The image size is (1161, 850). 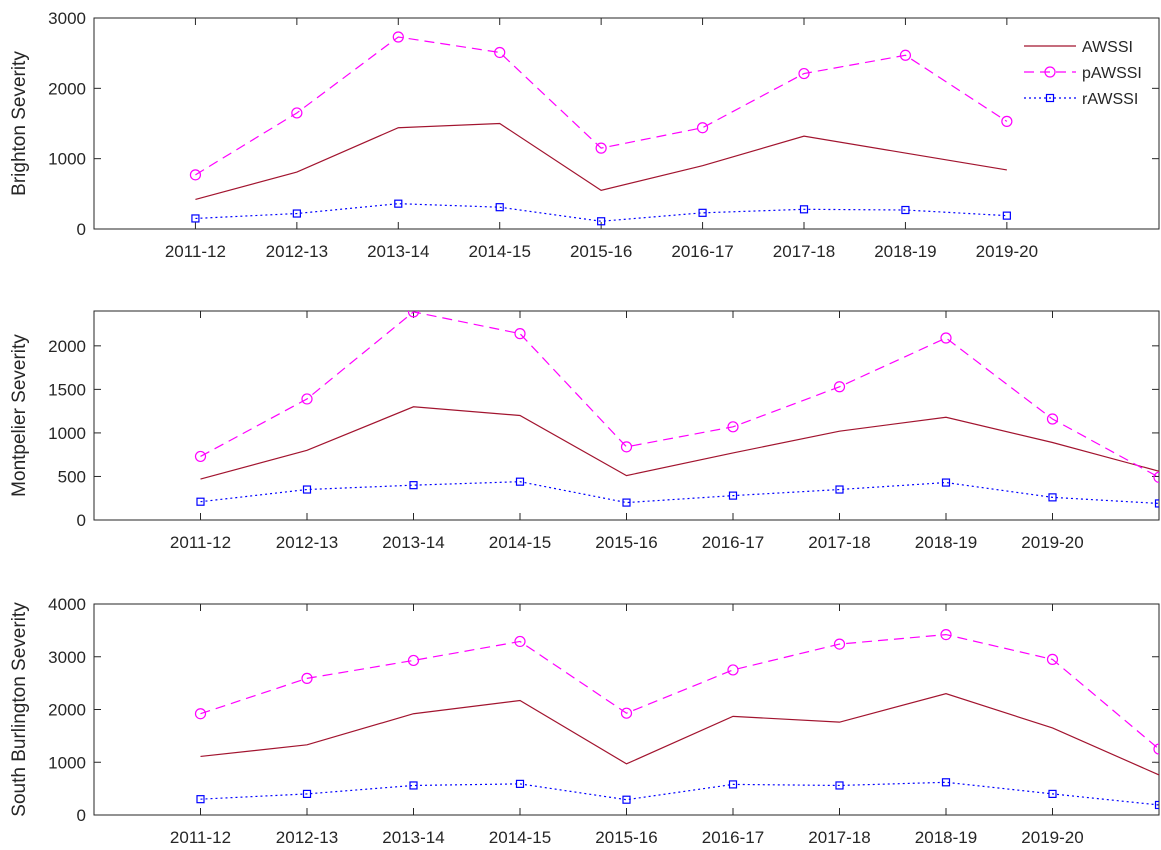 I want to click on y-axis-label: Montpelier Severity, so click(x=19, y=415).